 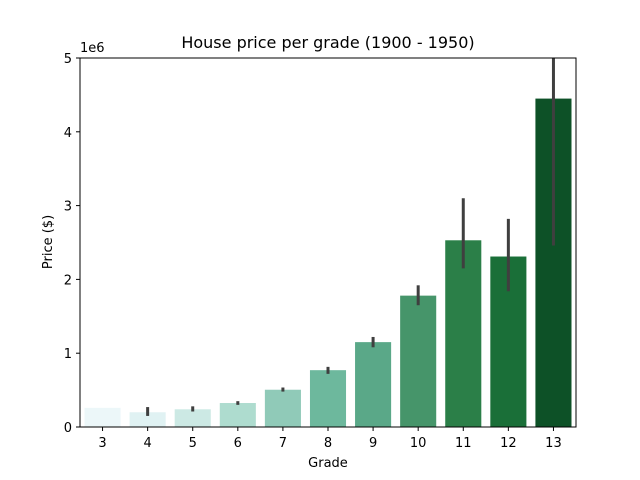 I want to click on y-axis-offset-label: 1e6, so click(x=92, y=48).